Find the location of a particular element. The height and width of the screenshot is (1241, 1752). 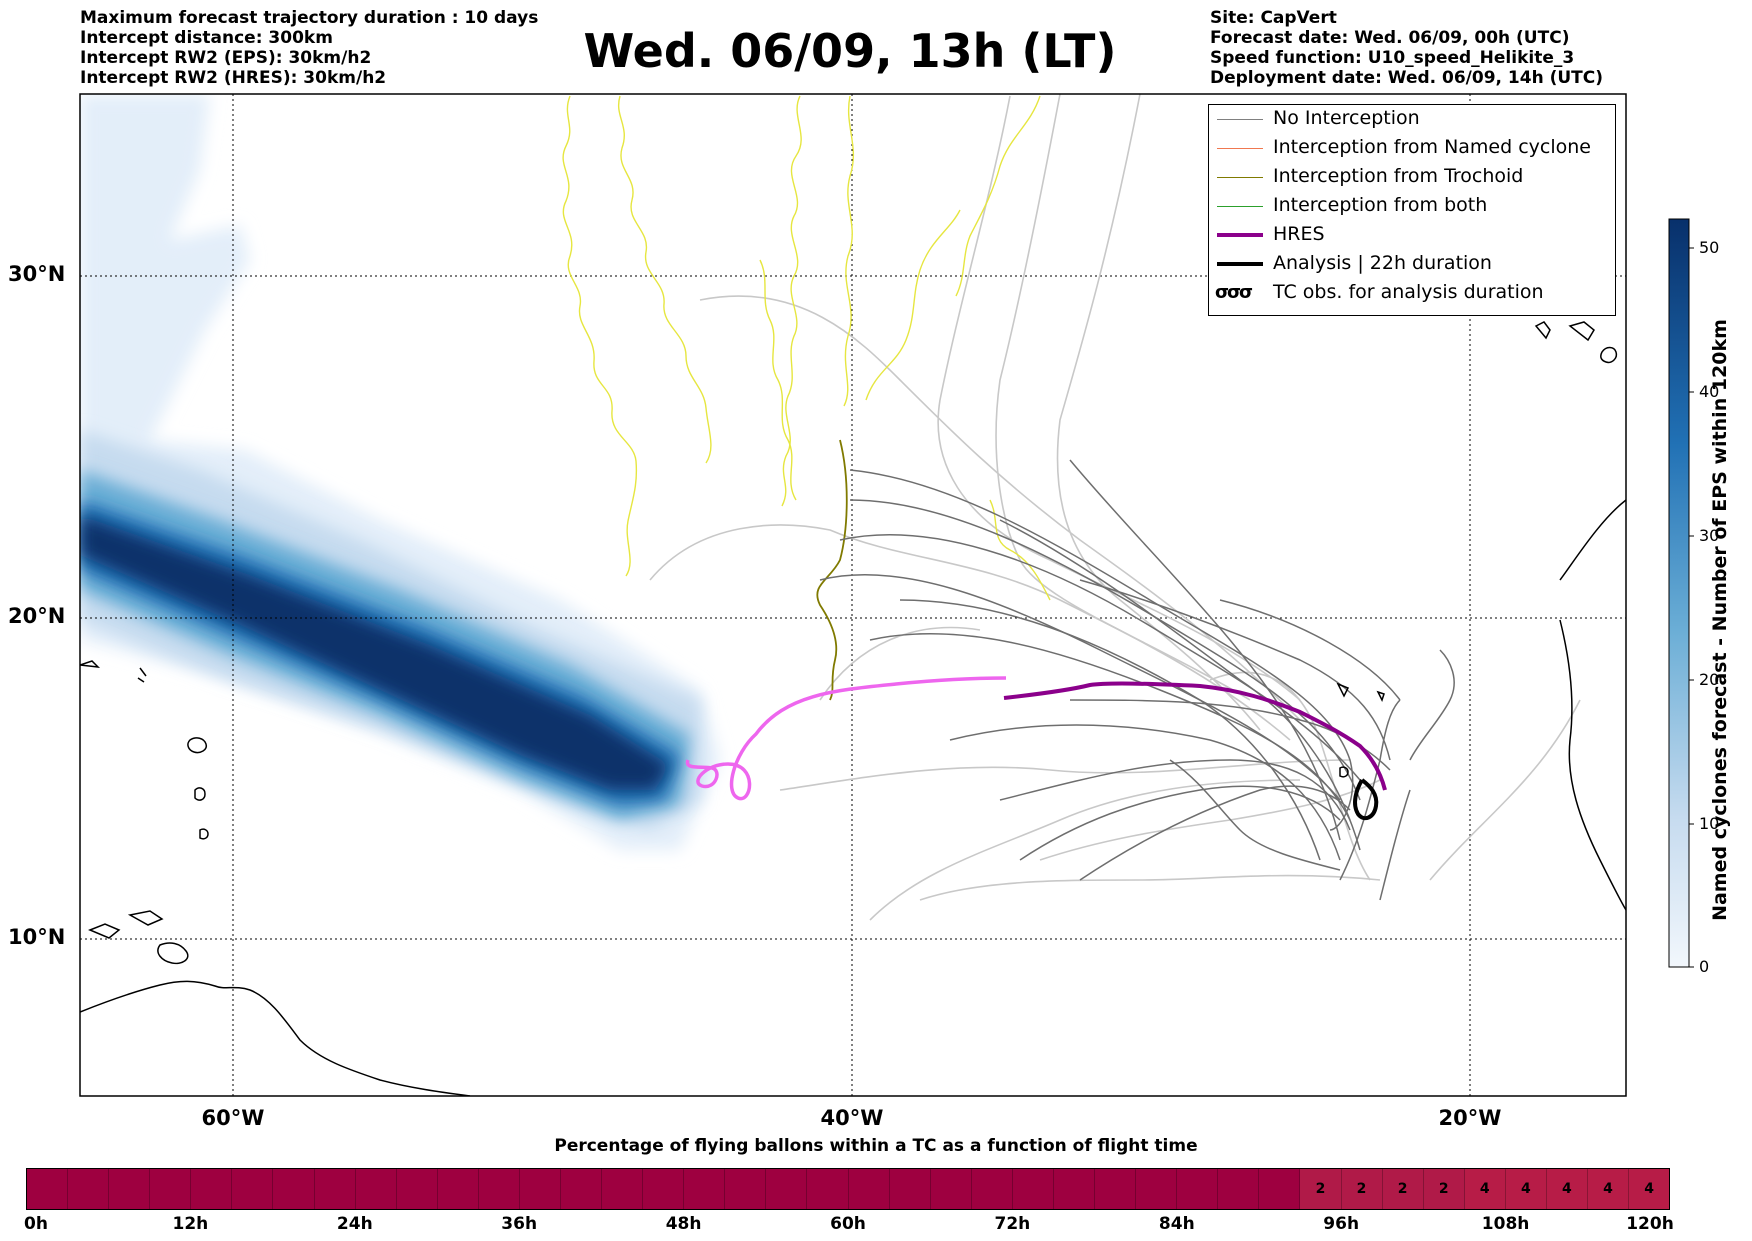

timebar-tick-label: 84h is located at coordinates (1176, 1224).